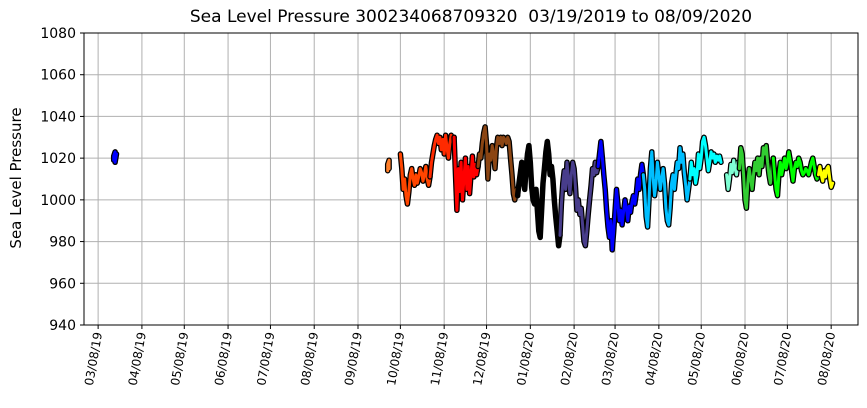 This screenshot has height=408, width=867. I want to click on series-2-line, so click(415, 179).